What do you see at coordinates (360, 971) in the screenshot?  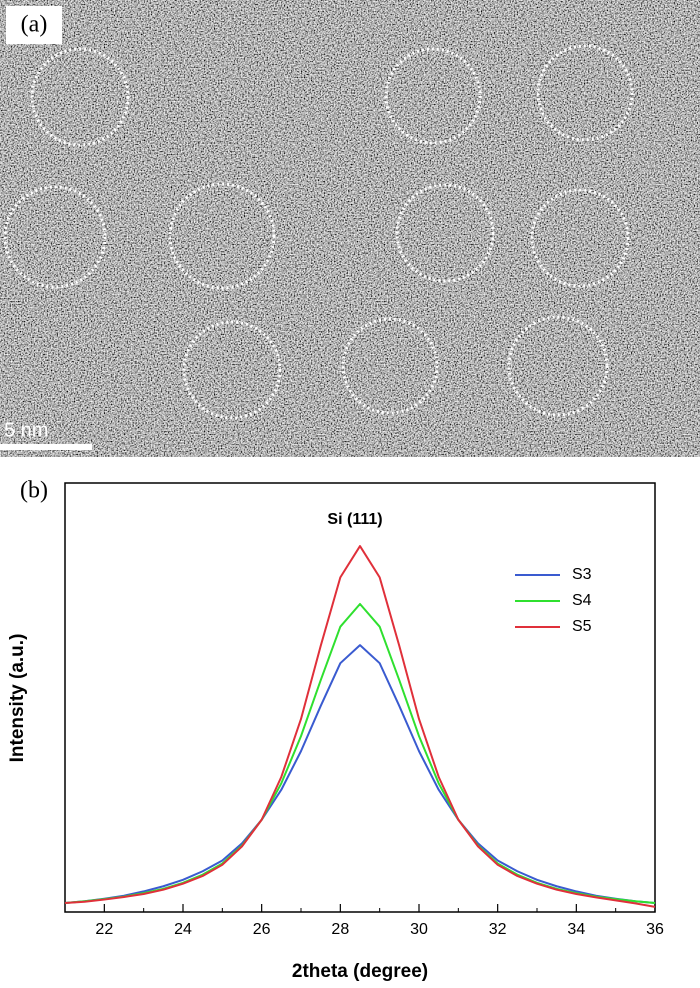 I see `x-axis-label: 2theta (degree)` at bounding box center [360, 971].